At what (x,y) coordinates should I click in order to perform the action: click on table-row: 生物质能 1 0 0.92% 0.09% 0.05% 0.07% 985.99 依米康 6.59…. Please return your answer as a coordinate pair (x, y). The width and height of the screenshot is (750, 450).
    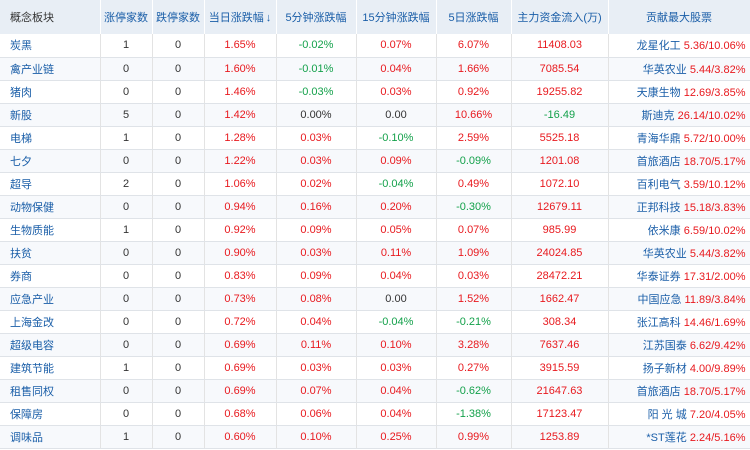
    Looking at the image, I should click on (375, 230).